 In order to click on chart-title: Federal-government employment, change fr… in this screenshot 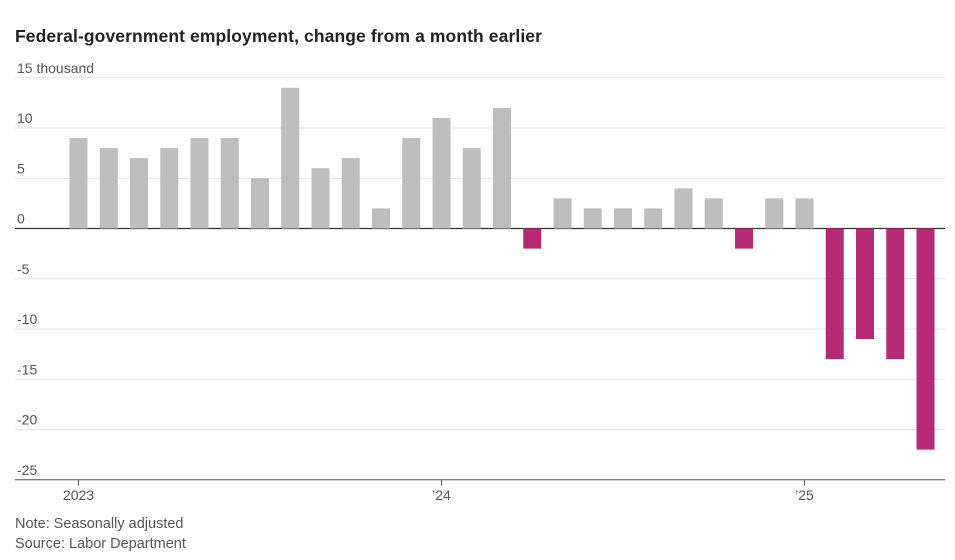, I will do `click(279, 36)`.